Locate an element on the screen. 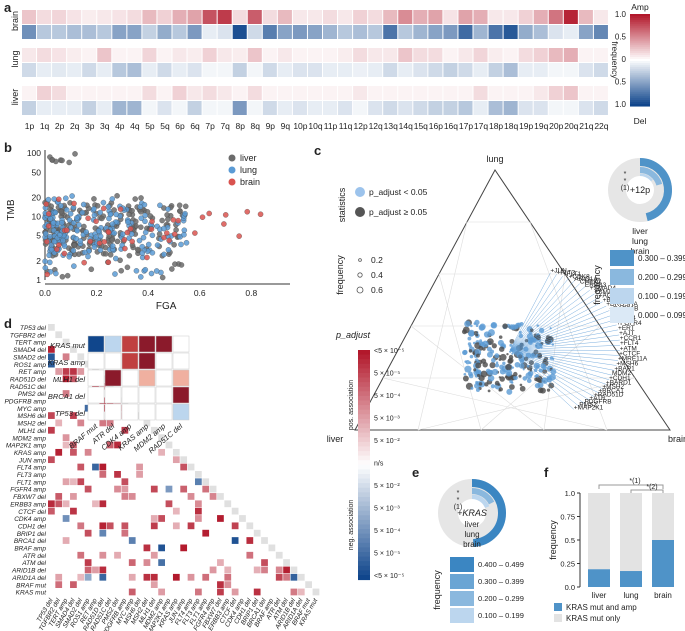 This screenshot has height=631, width=685. legend-label: n/s is located at coordinates (379, 464).